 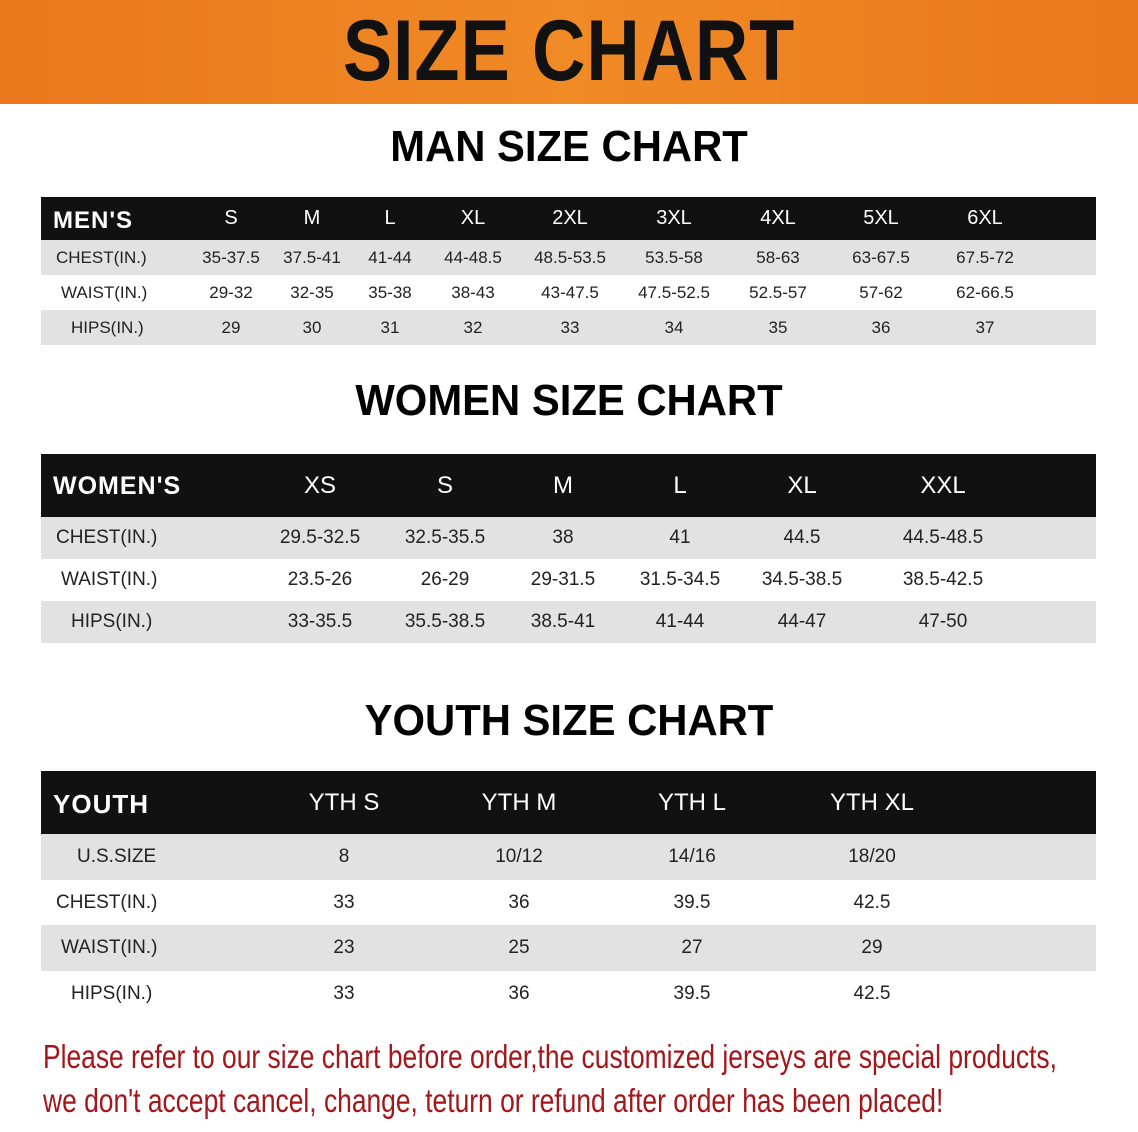 What do you see at coordinates (674, 218) in the screenshot?
I see `size-header: 3XL` at bounding box center [674, 218].